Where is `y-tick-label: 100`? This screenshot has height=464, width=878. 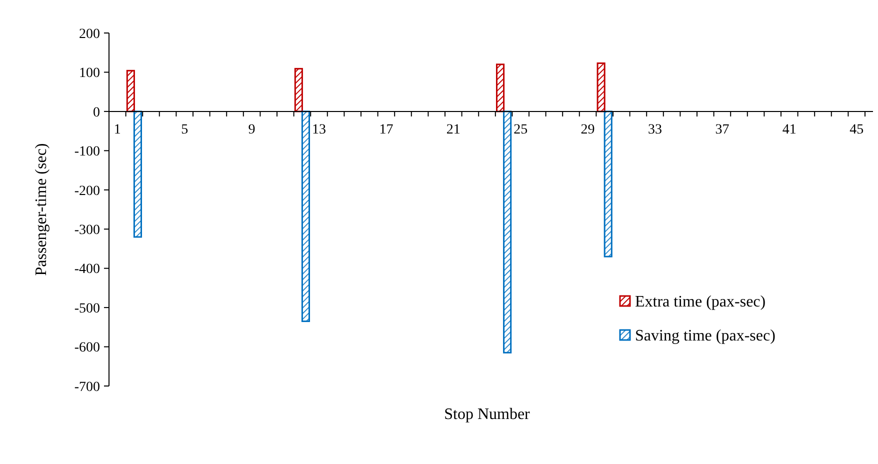
y-tick-label: 100 is located at coordinates (89, 74).